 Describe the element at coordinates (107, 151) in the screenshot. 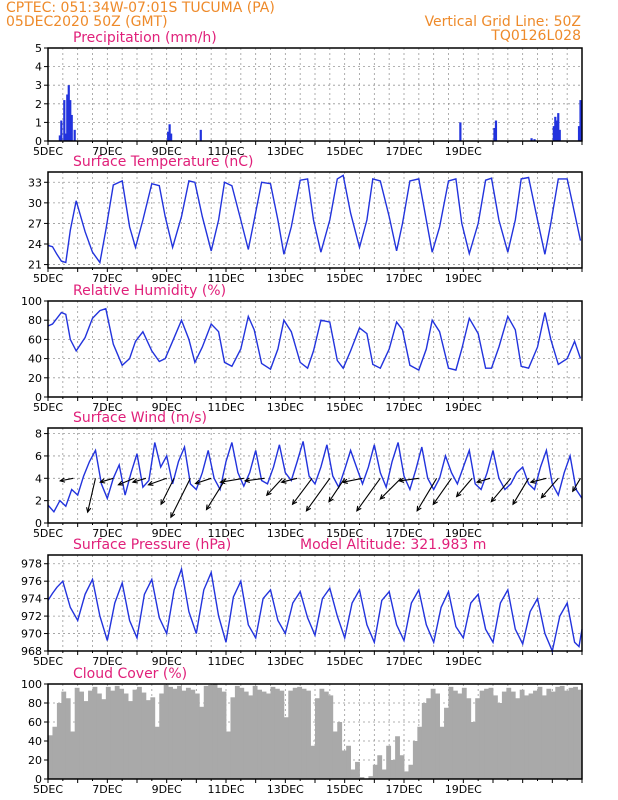

I see `precip-xtick-label: 7DEC` at that location.